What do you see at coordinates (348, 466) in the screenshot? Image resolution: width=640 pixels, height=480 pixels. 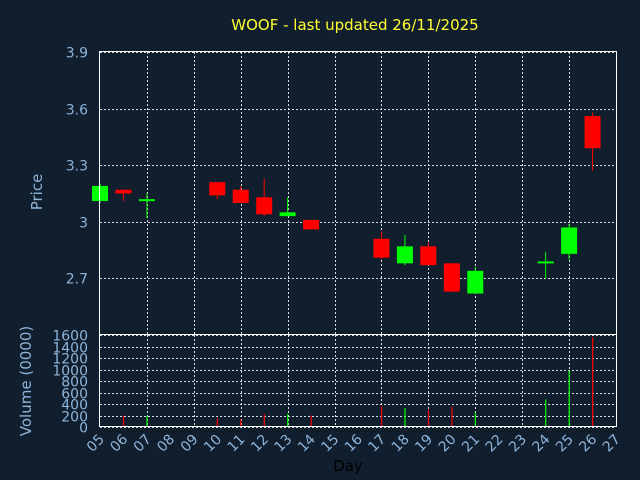 I see `x-axis-label: Day` at bounding box center [348, 466].